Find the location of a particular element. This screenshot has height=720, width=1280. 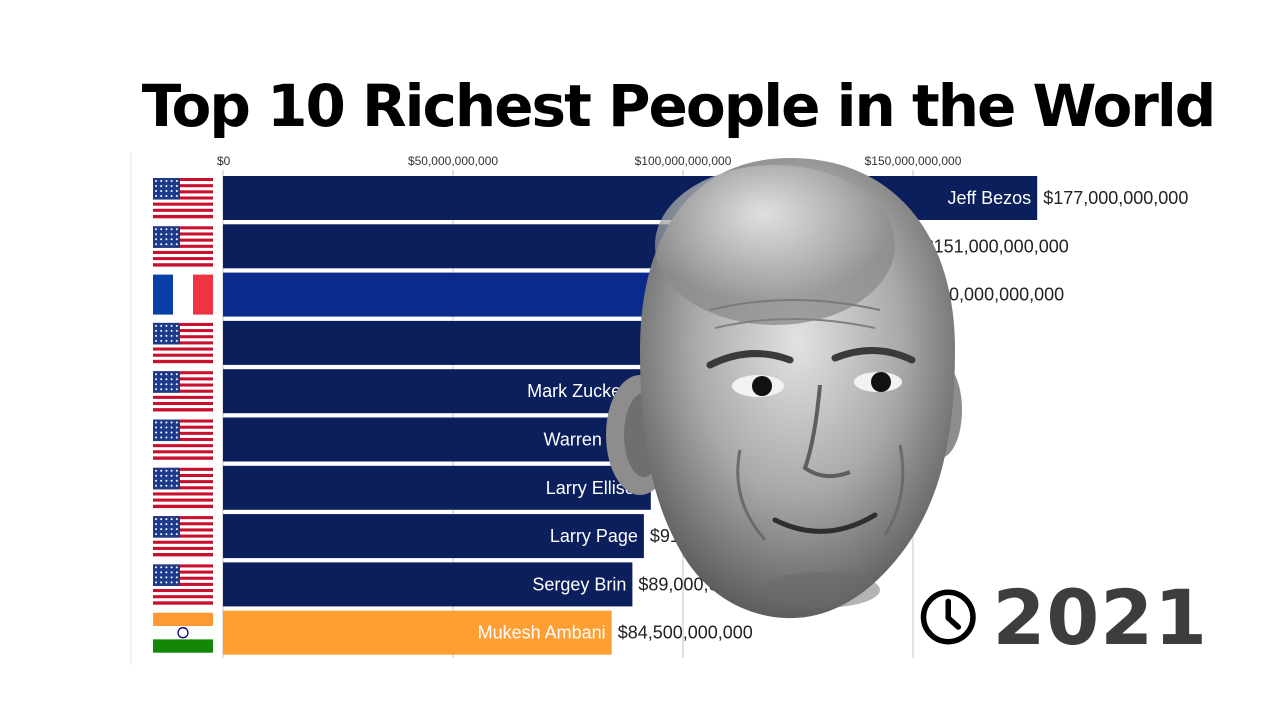

tick-label-0: $0 is located at coordinates (224, 161).